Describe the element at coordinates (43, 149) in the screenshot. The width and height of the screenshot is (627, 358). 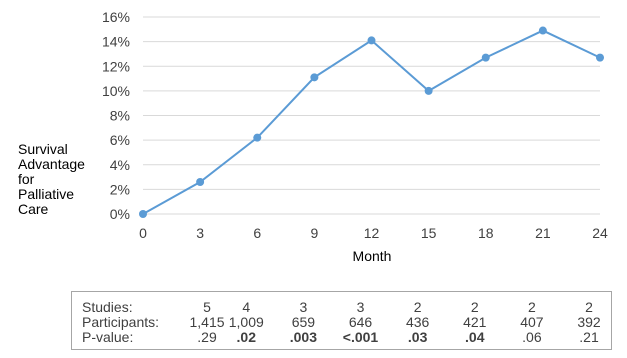
I see `y-axis-title-word: Survival` at that location.